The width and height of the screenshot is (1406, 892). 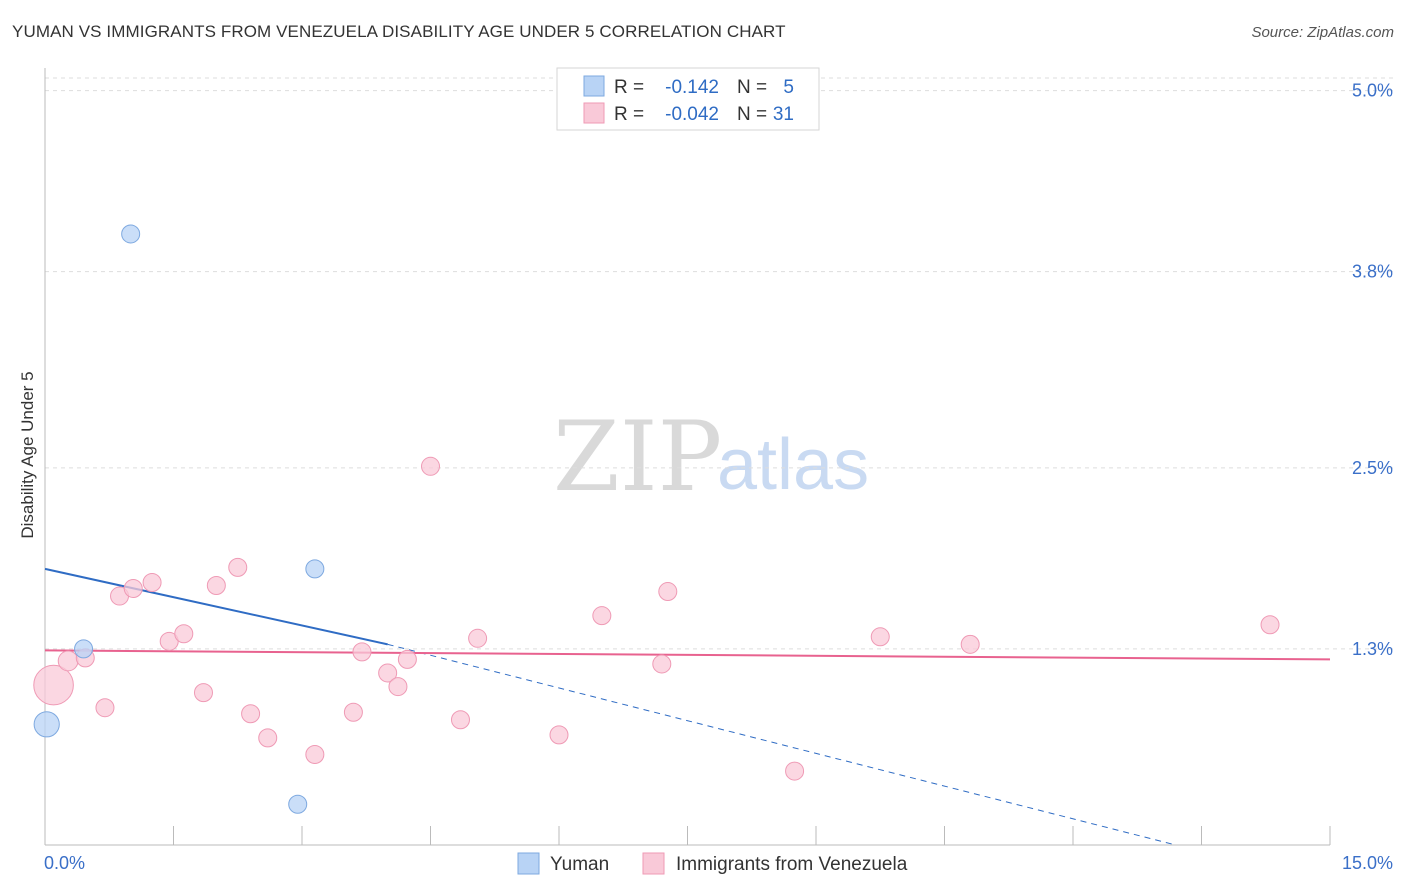 What do you see at coordinates (752, 87) in the screenshot?
I see `legend-n-label-yuman: N =` at bounding box center [752, 87].